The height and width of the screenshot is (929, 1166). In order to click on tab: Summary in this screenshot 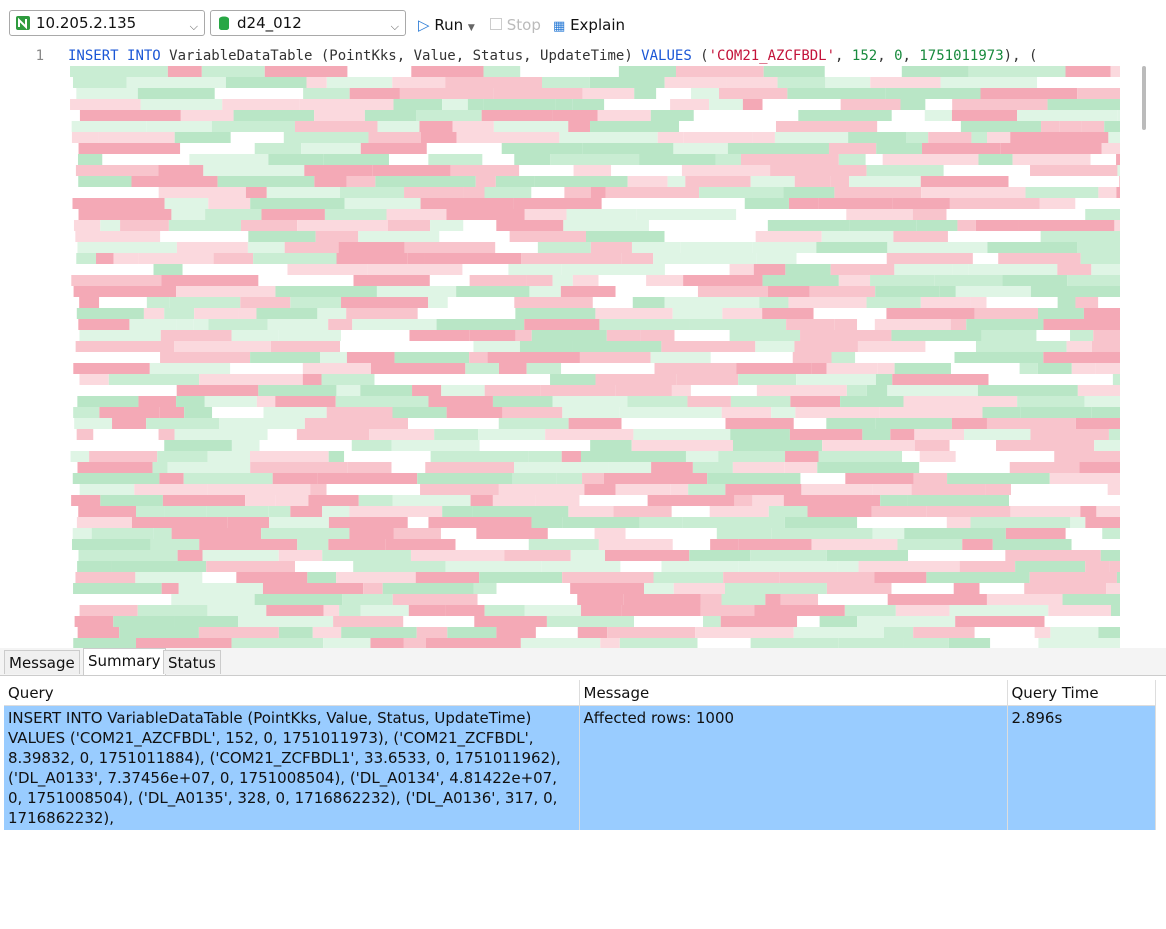, I will do `click(124, 661)`.